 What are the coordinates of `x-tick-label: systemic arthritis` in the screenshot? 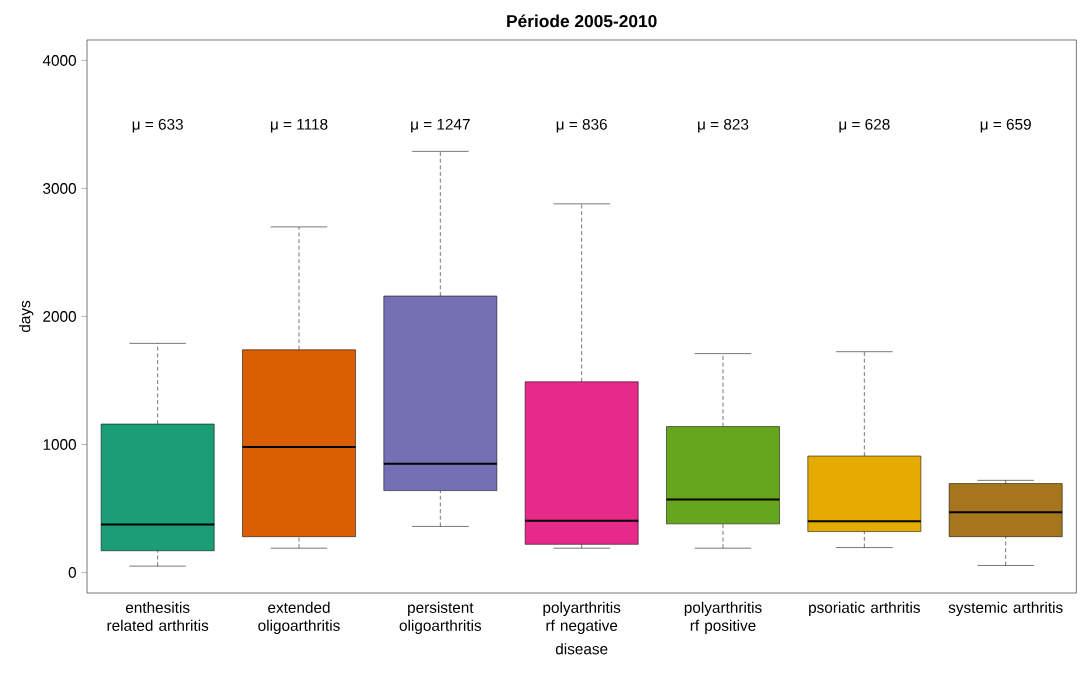 It's located at (1005, 608).